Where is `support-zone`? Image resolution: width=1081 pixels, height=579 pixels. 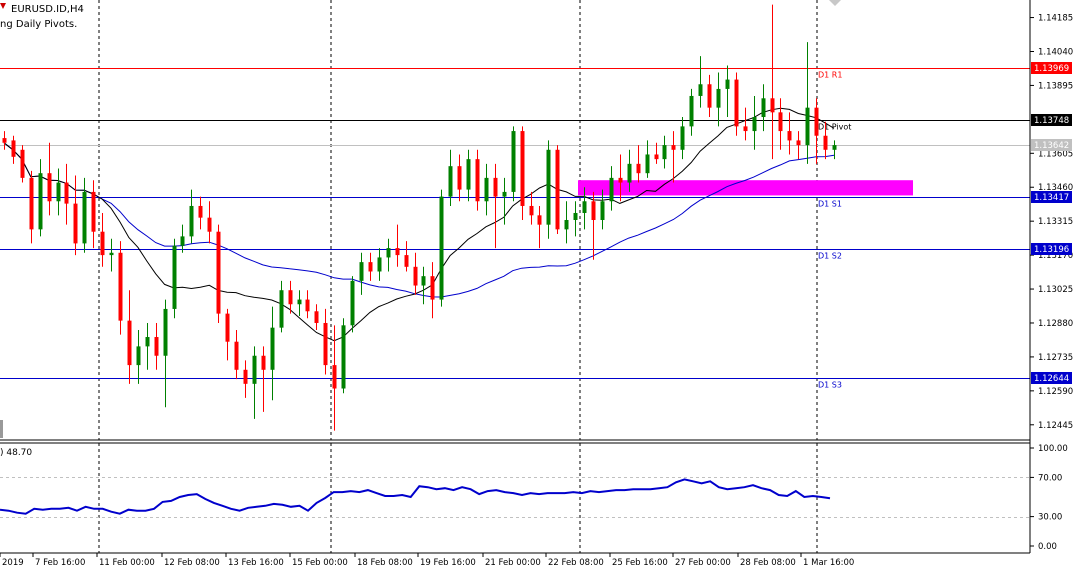 support-zone is located at coordinates (745, 188).